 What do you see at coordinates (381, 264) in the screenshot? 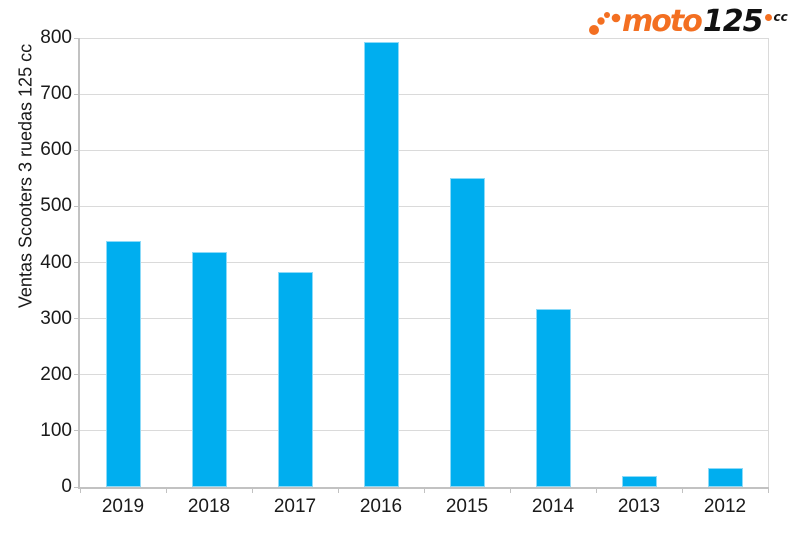
I see `bar-2016` at bounding box center [381, 264].